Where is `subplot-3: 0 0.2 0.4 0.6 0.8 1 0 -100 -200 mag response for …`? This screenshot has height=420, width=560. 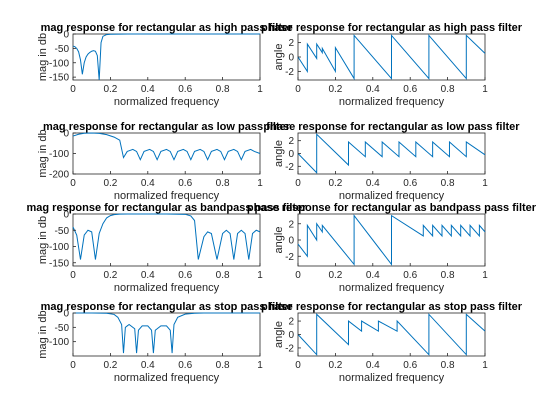 subplot-3: 0 0.2 0.4 0.6 0.8 1 0 -100 -200 mag response for … is located at coordinates (164, 161).